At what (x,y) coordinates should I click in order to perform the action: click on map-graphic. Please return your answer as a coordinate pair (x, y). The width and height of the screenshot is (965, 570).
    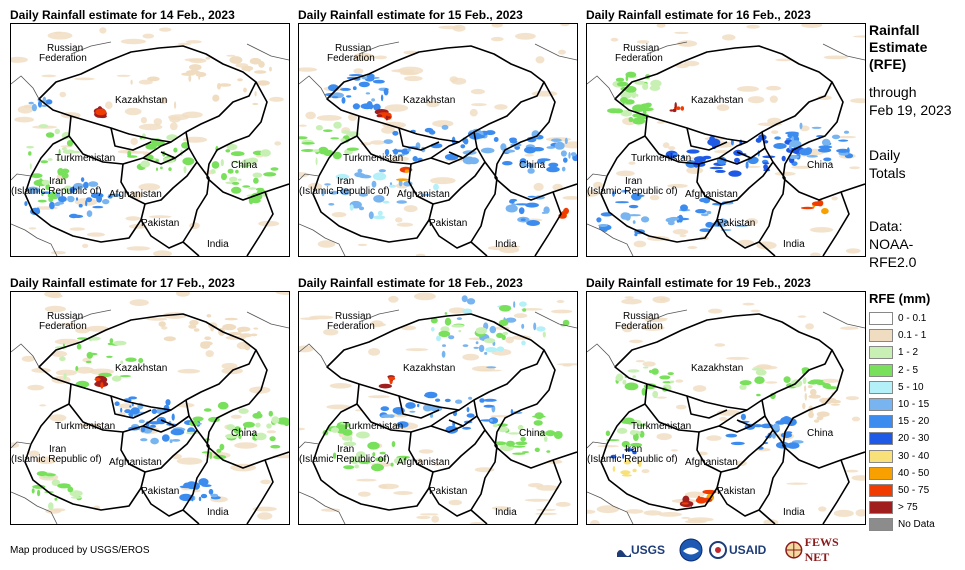
    Looking at the image, I should click on (726, 410).